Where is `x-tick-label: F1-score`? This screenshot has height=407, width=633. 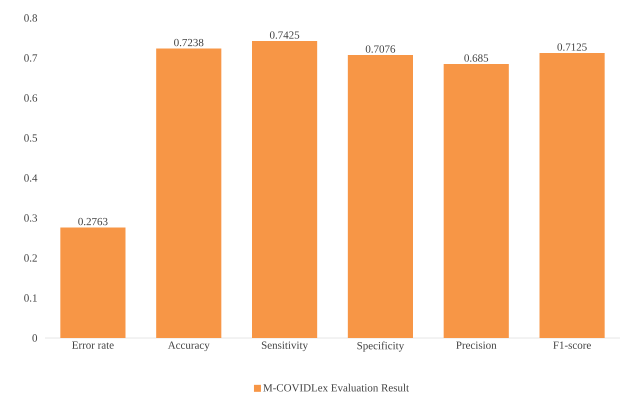
x-tick-label: F1-score is located at coordinates (572, 345).